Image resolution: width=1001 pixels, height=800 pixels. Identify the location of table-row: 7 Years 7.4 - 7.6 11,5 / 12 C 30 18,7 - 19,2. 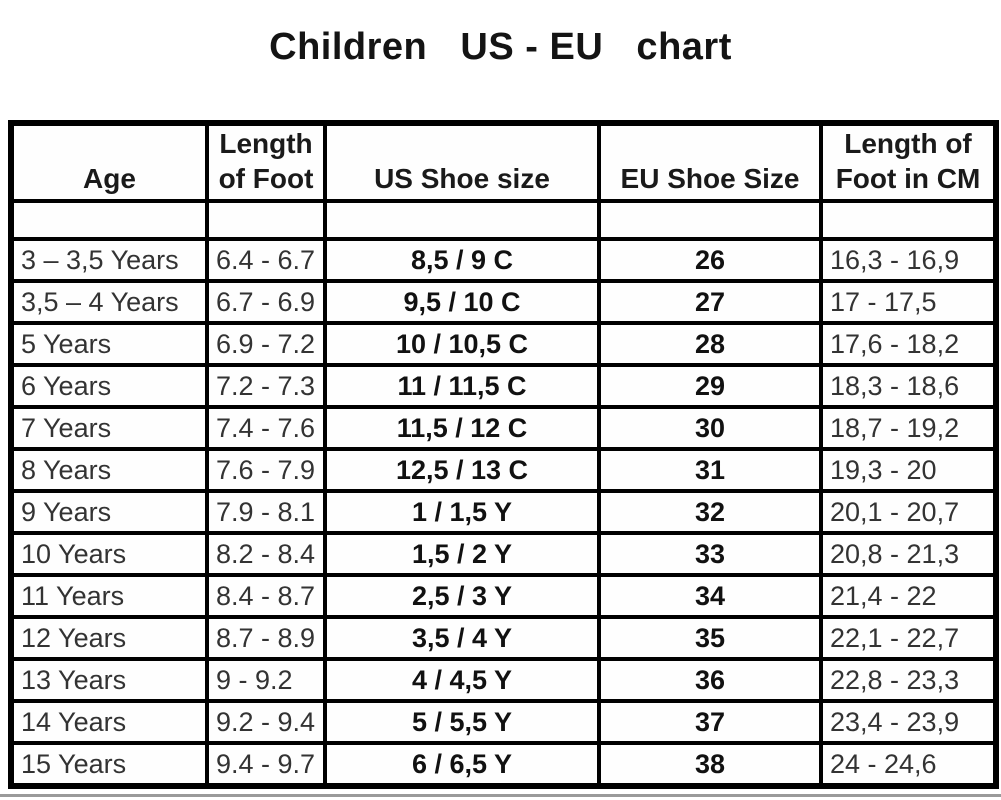
(503, 428).